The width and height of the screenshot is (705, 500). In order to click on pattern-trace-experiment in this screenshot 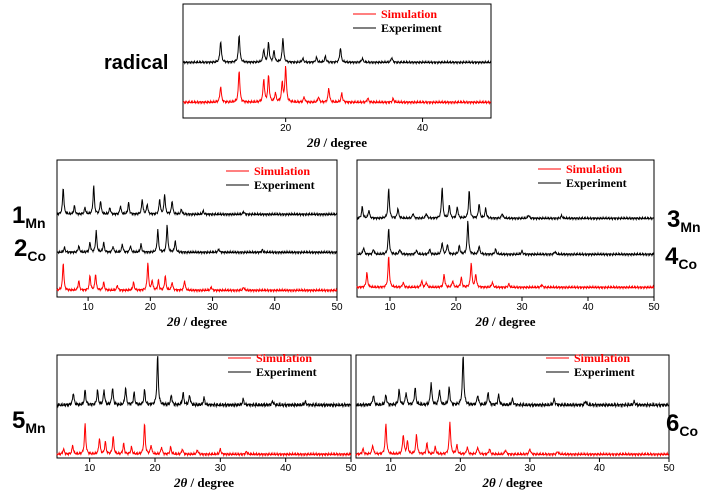, I will do `click(337, 50)`.